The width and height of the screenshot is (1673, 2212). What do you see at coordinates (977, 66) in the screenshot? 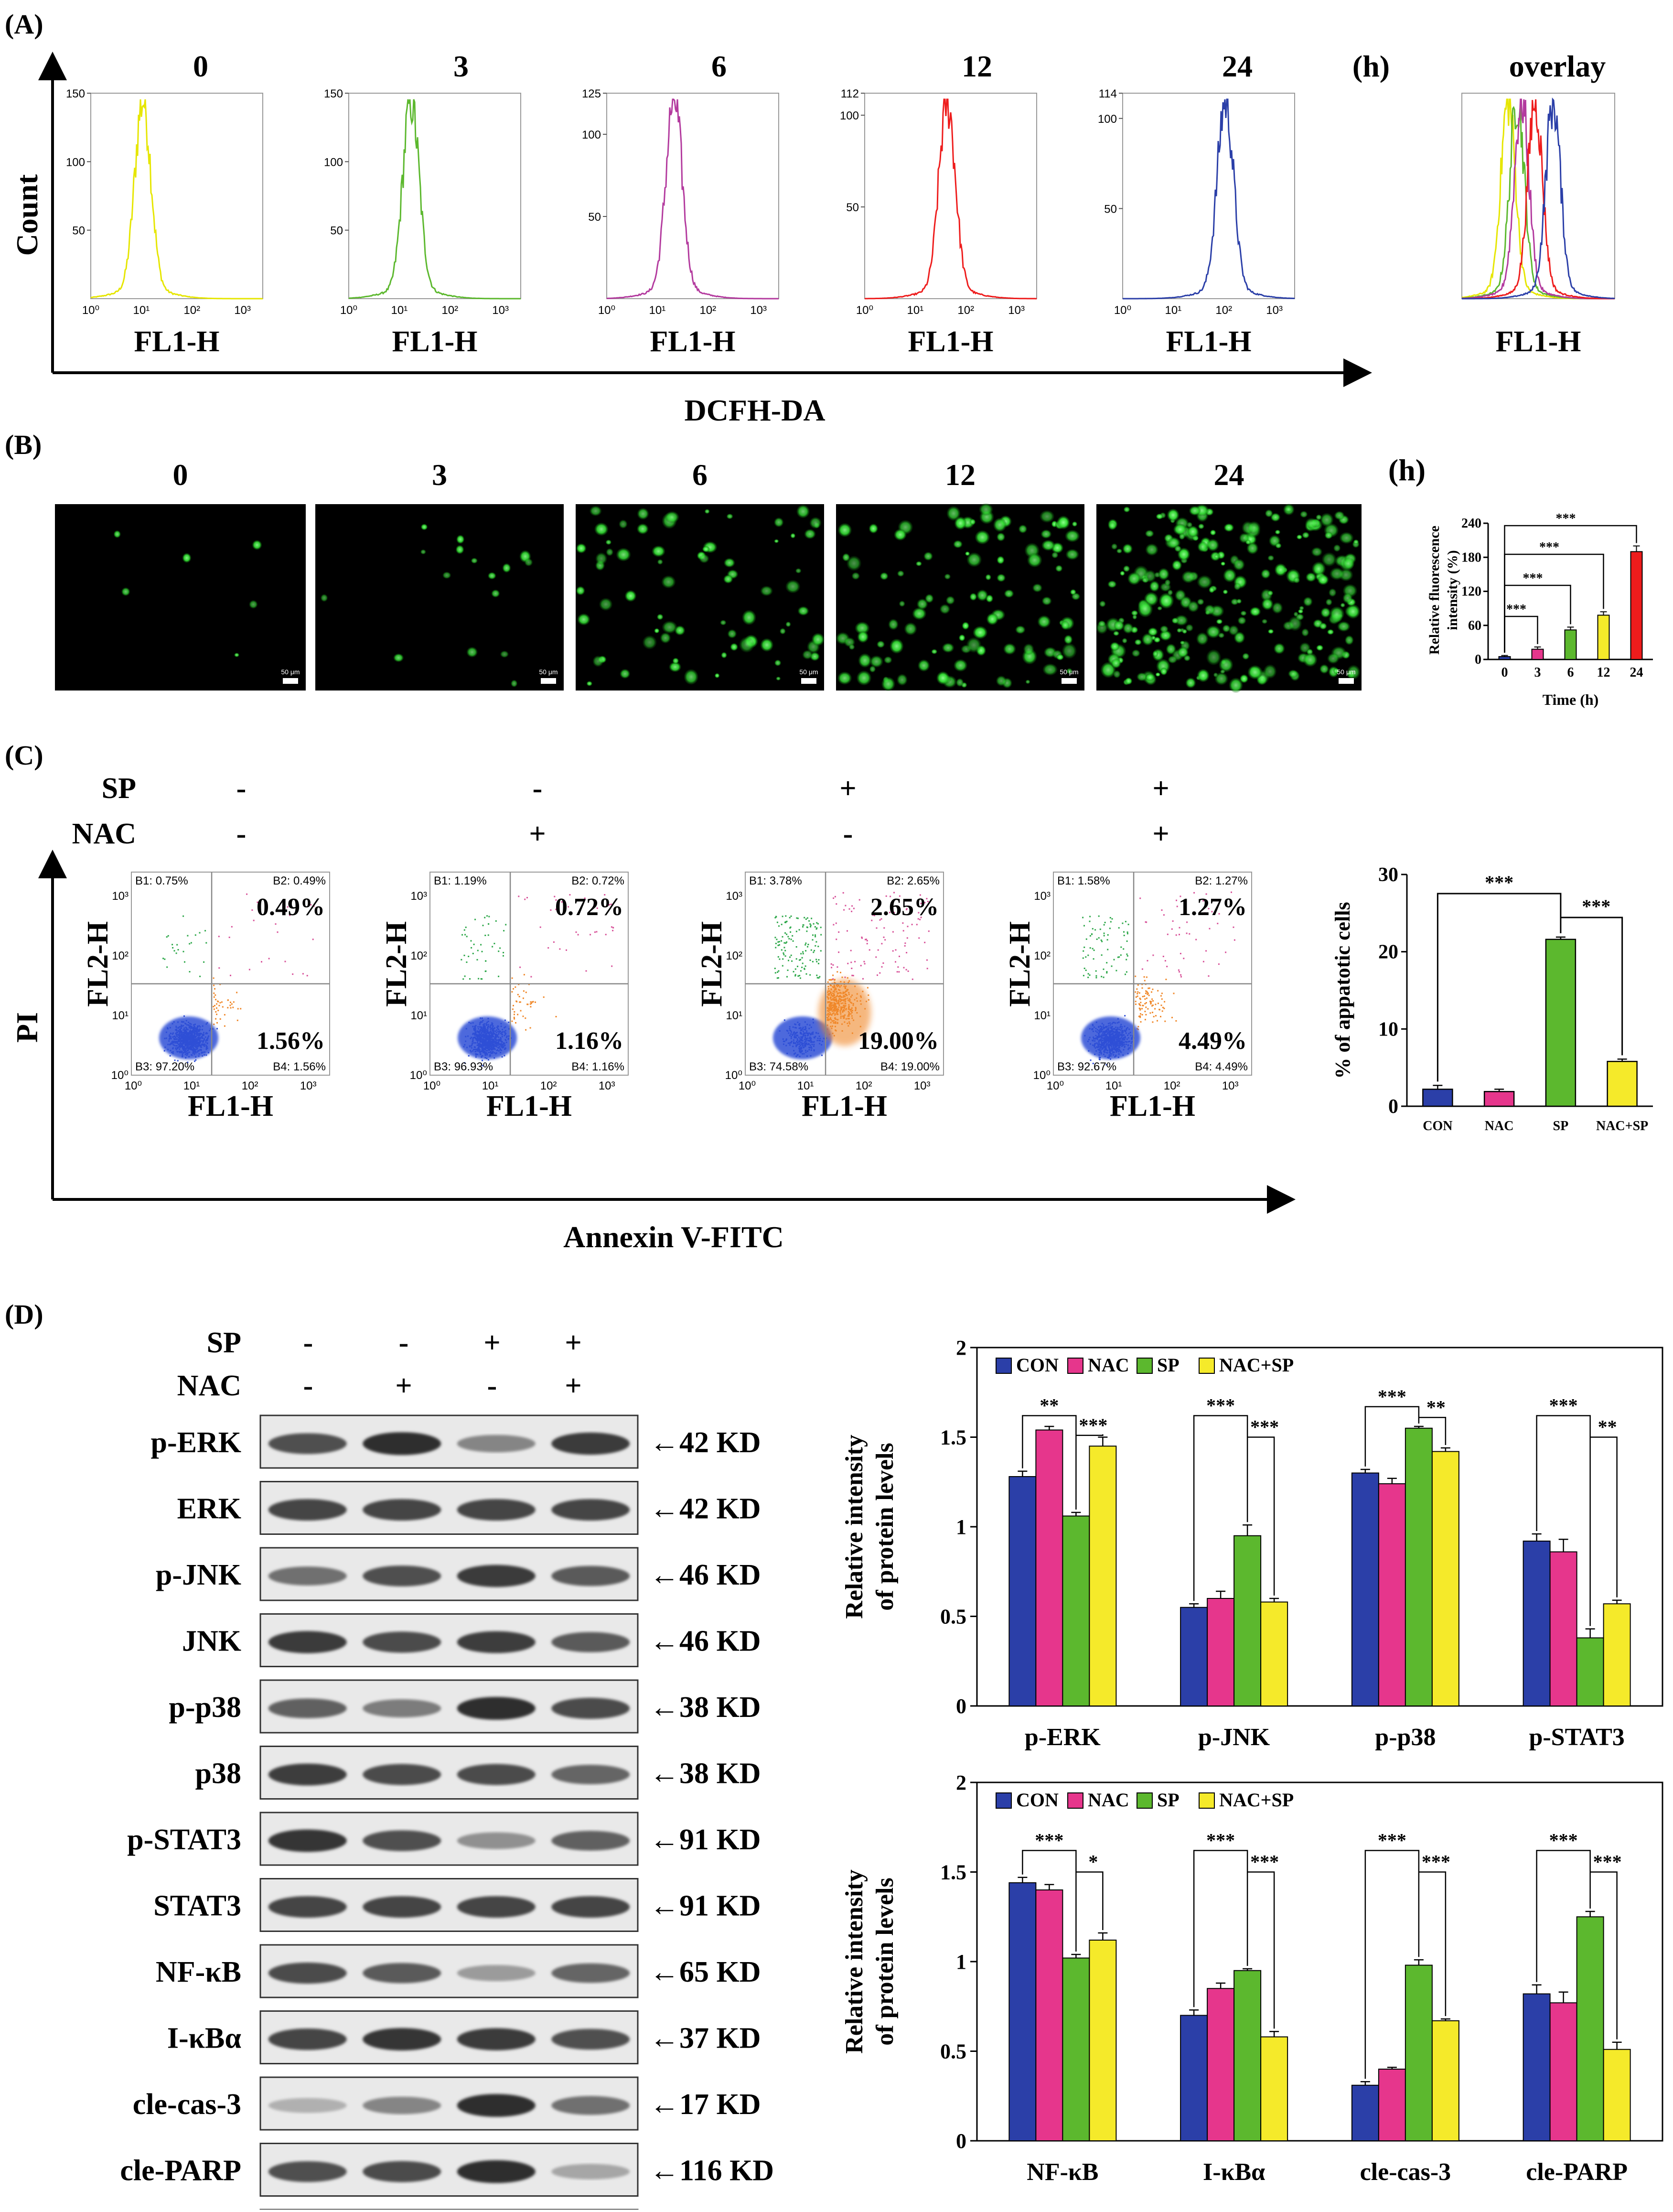
I see `time-label: 12` at bounding box center [977, 66].